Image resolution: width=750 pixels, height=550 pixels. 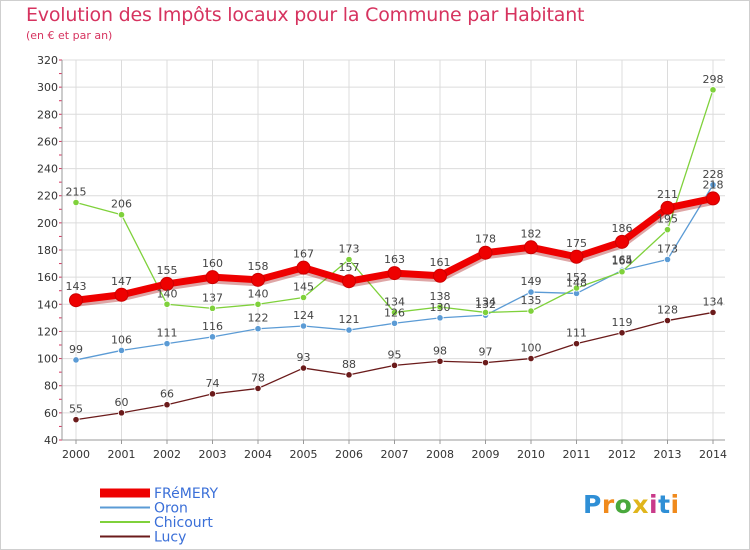 What do you see at coordinates (576, 277) in the screenshot?
I see `data-label: 152` at bounding box center [576, 277].